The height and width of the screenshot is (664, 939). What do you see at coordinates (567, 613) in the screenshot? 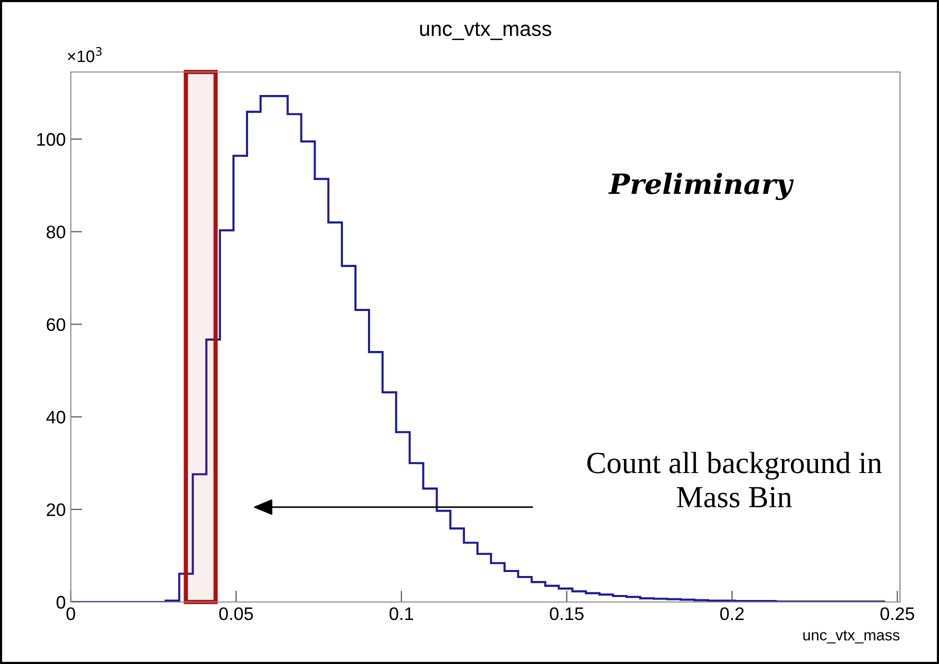
I see `x-tick-label: 0.15` at bounding box center [567, 613].